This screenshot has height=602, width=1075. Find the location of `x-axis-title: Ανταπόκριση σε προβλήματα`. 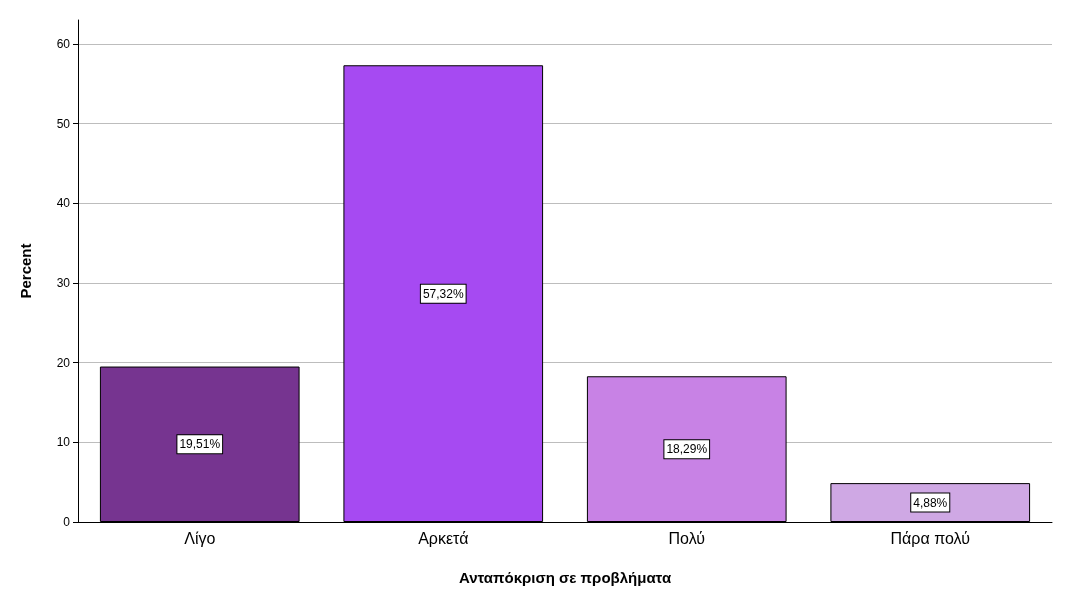

x-axis-title: Ανταπόκριση σε προβλήματα is located at coordinates (565, 577).